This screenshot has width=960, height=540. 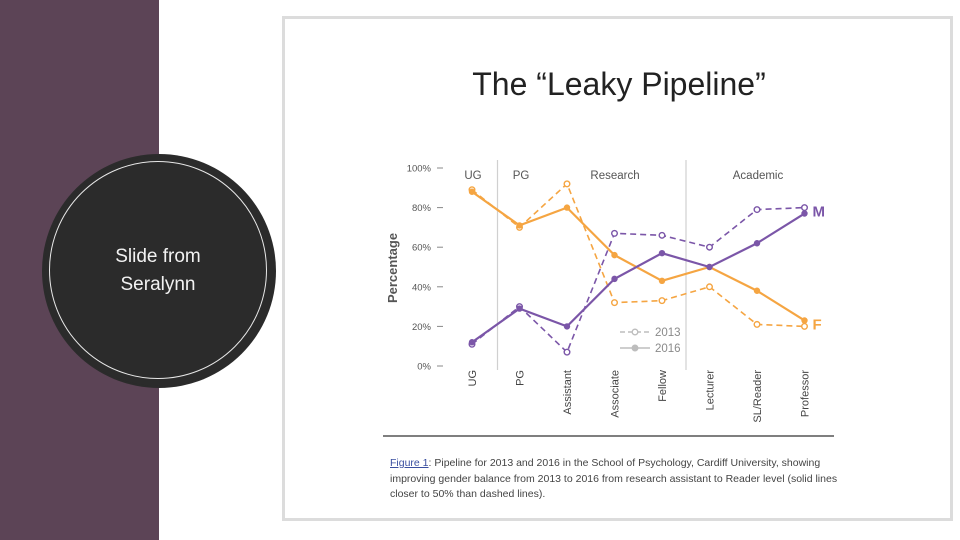 I want to click on slide-title-text: Slide from Seralynn, so click(x=158, y=270).